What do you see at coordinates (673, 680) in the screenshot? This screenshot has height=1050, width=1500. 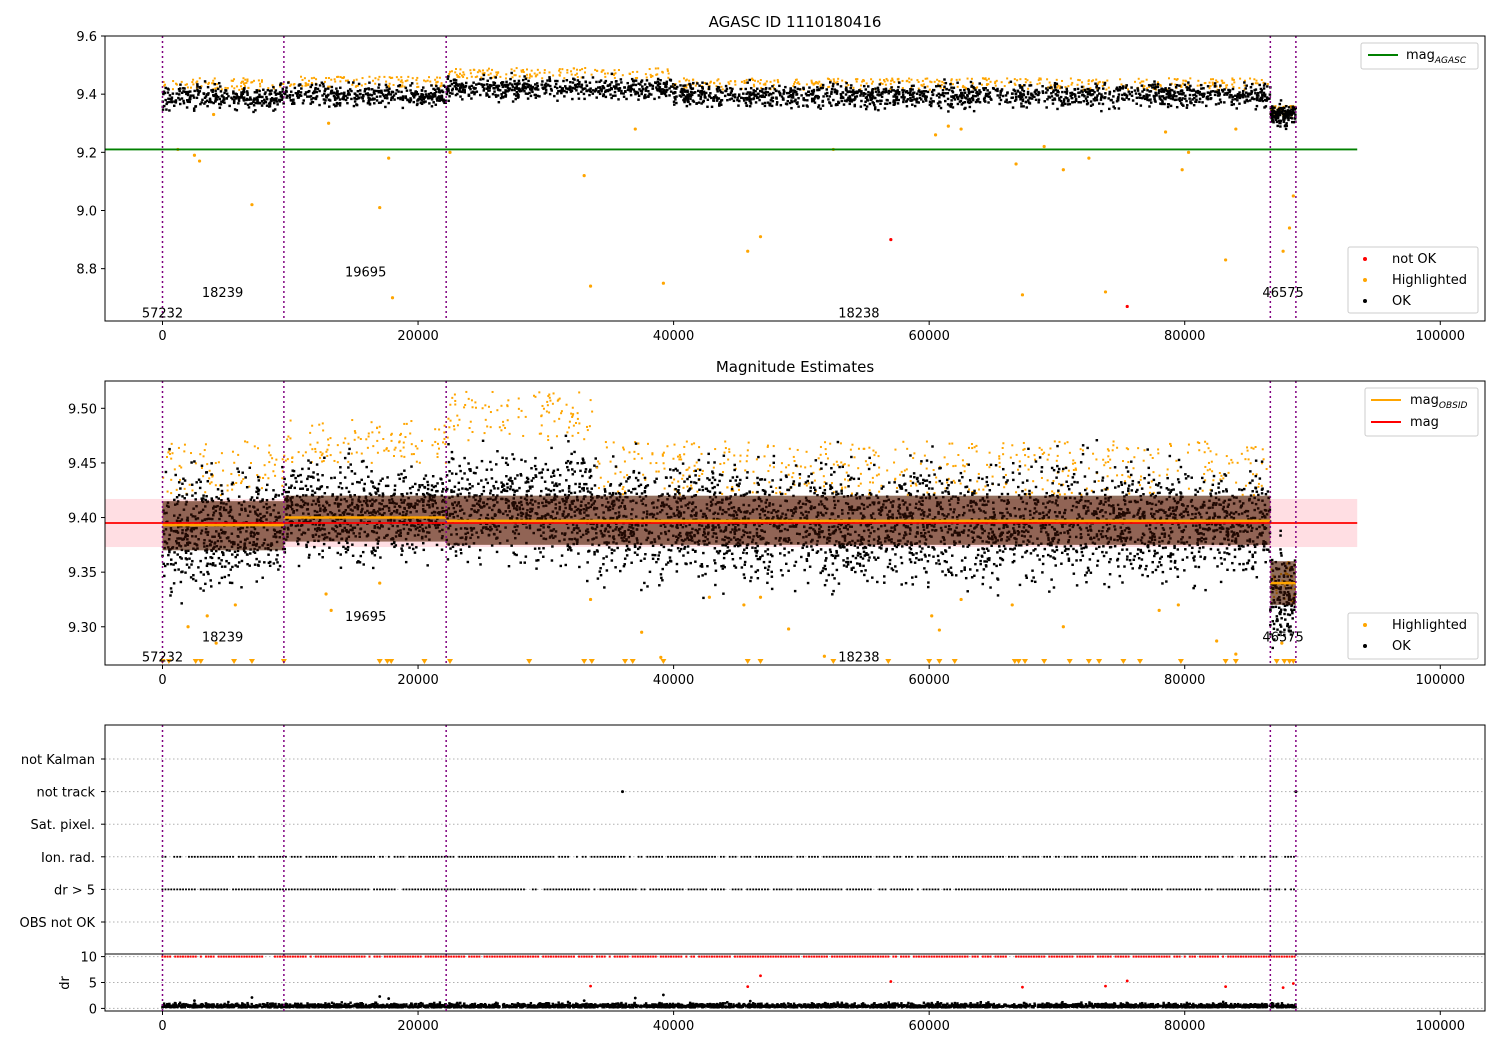 I see `x-tick-label: 40000` at bounding box center [673, 680].